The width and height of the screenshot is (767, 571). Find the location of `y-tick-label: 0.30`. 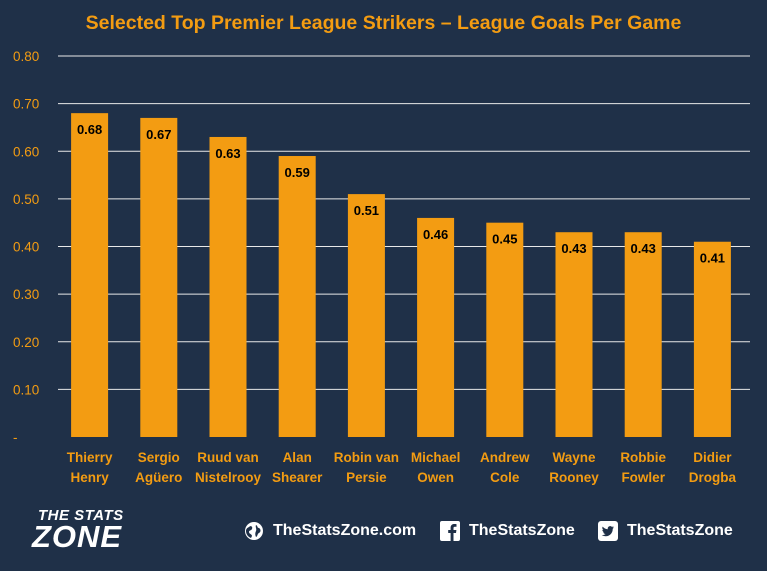

y-tick-label: 0.30 is located at coordinates (26, 294).